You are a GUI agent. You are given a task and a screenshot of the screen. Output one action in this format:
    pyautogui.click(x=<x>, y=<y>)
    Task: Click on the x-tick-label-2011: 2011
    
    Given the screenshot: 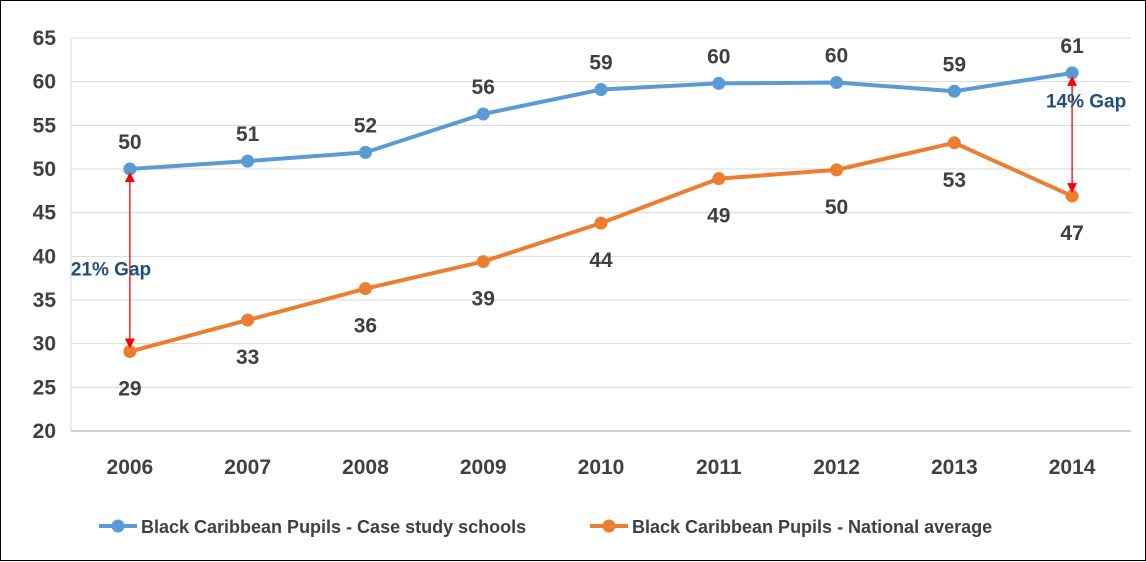 What is the action you would take?
    pyautogui.click(x=719, y=467)
    